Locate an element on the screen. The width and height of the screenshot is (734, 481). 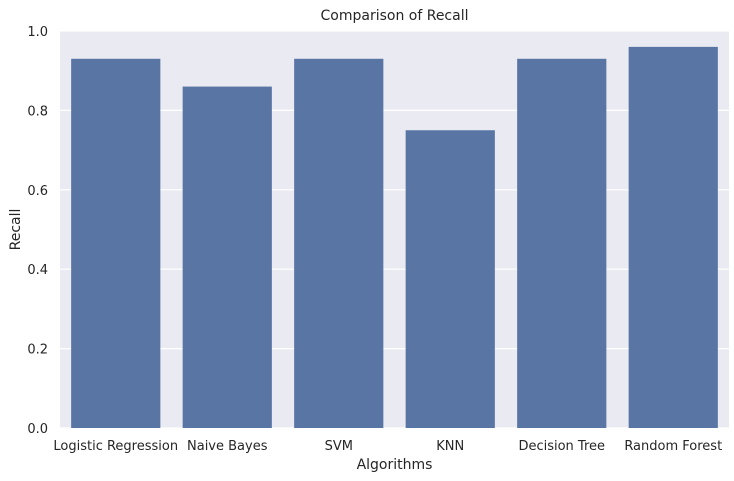
y-tick-label: 0.8 is located at coordinates (37, 111).